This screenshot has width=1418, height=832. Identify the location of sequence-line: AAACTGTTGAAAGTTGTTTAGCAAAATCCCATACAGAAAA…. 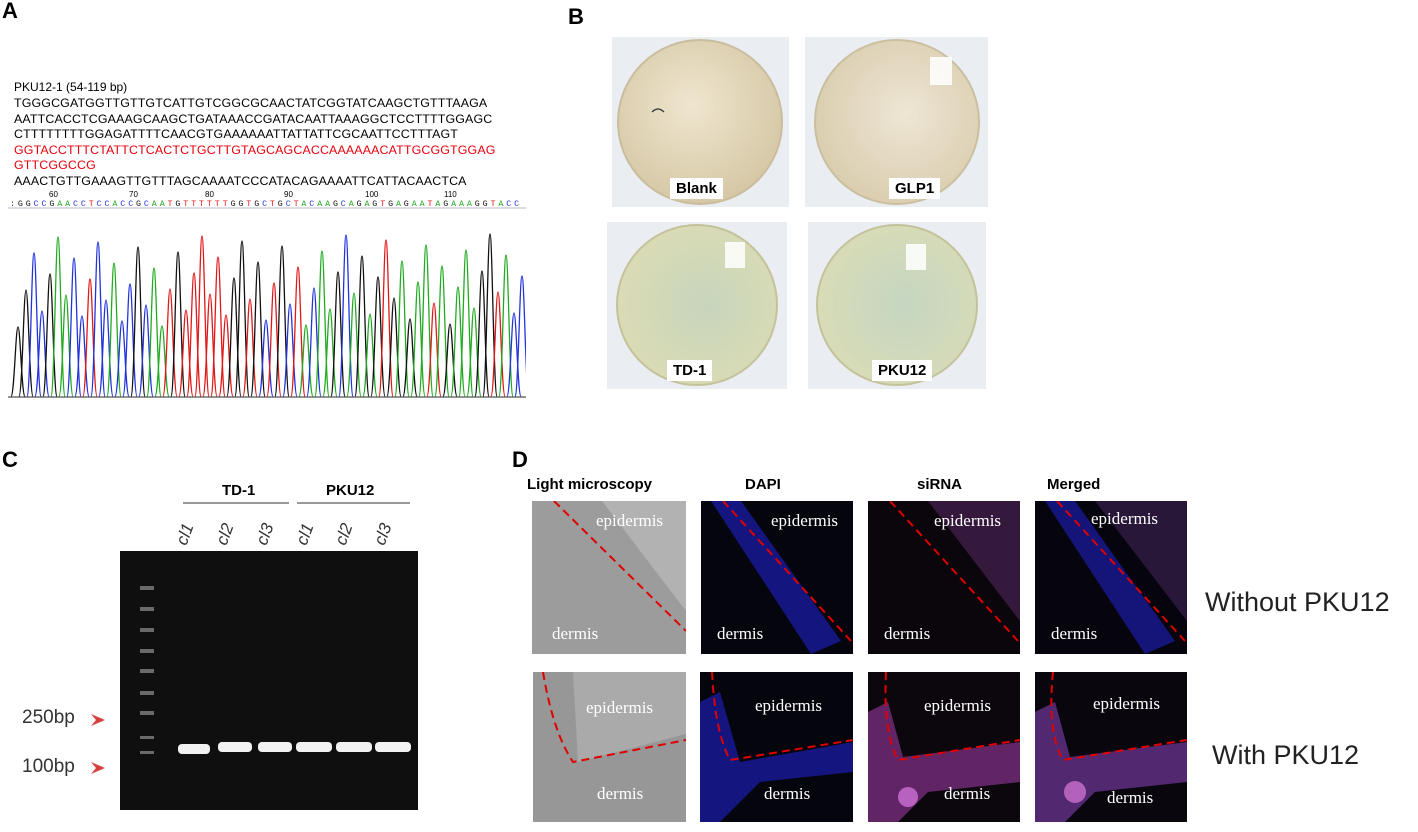
(240, 180).